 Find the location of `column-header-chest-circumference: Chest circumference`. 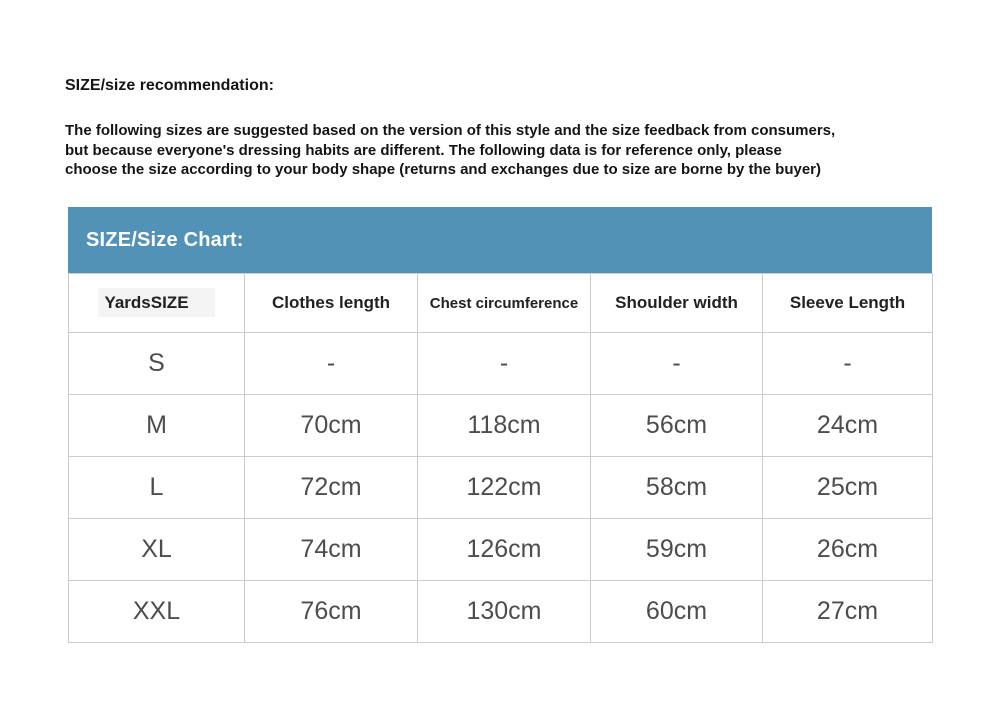

column-header-chest-circumference: Chest circumference is located at coordinates (504, 303).